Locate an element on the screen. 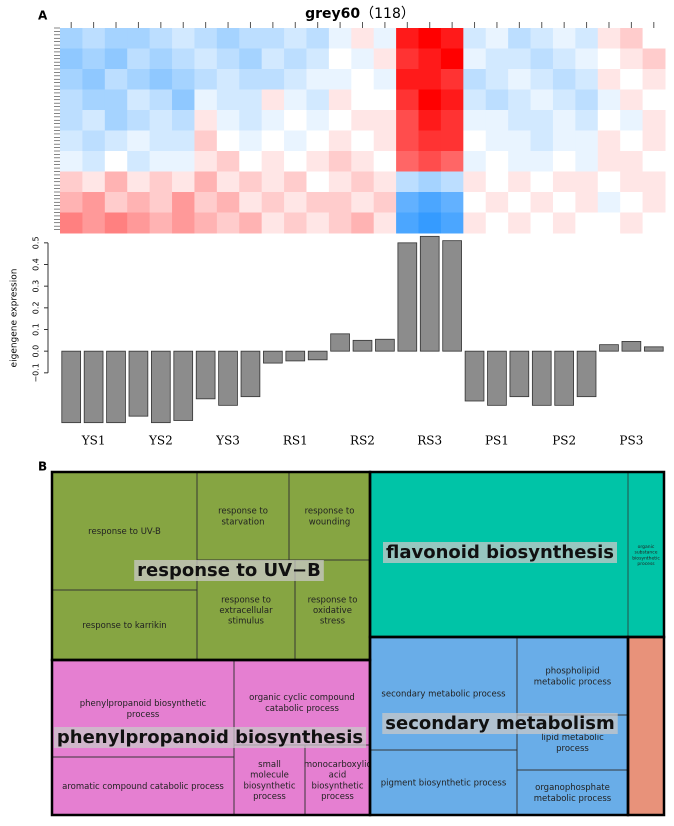  panel-label: A is located at coordinates (43, 16).